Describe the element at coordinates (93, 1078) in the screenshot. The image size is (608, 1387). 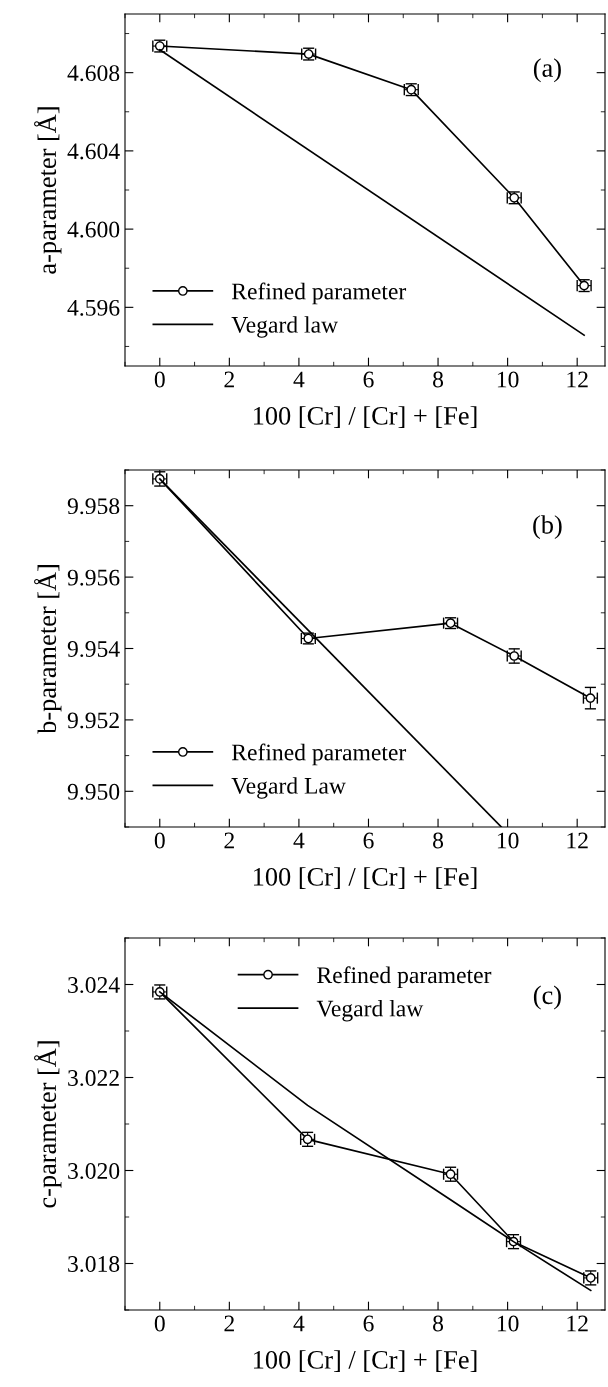
I see `y-tick-label: 3.022` at that location.